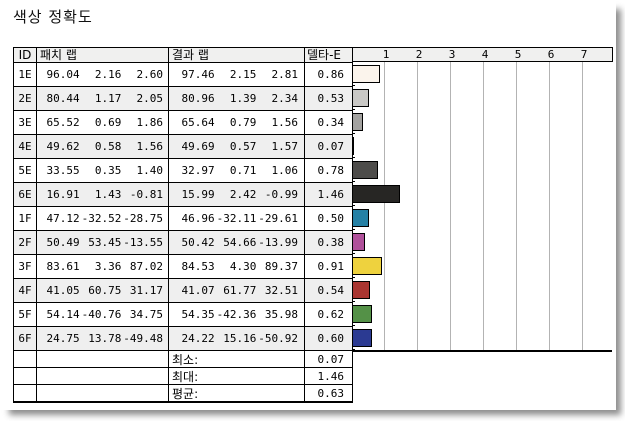 The height and width of the screenshot is (421, 625). What do you see at coordinates (102, 194) in the screenshot?
I see `cell-patch-lab: 16.91 1.43 -0.81` at bounding box center [102, 194].